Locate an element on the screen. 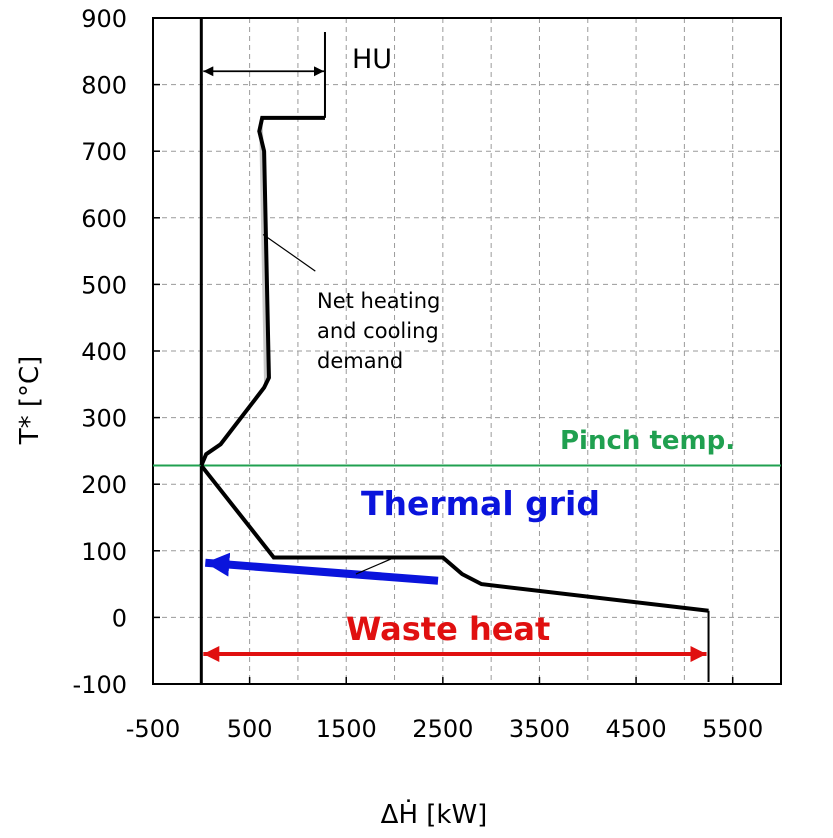 Image resolution: width=833 pixels, height=838 pixels. y-tick-labels: -100 0 100 200 300 400 500 600 700 800 900 is located at coordinates (116, 352).